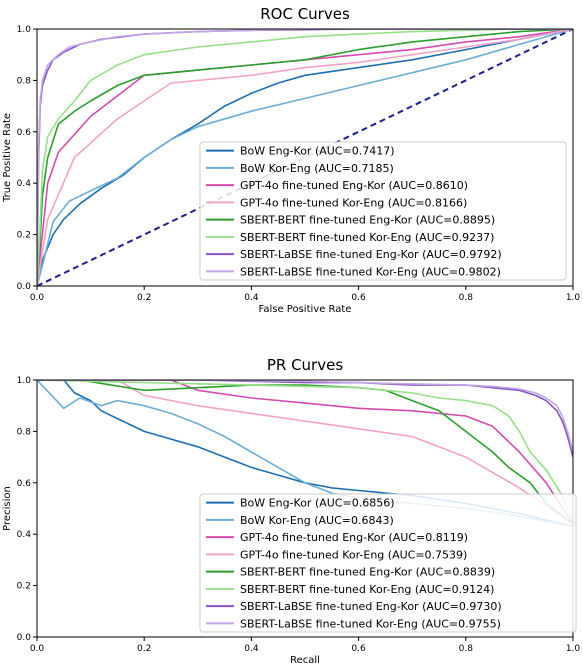 The image size is (583, 664). I want to click on legend-label: BoW Eng-Kor (AUC=0.6856), so click(317, 503).